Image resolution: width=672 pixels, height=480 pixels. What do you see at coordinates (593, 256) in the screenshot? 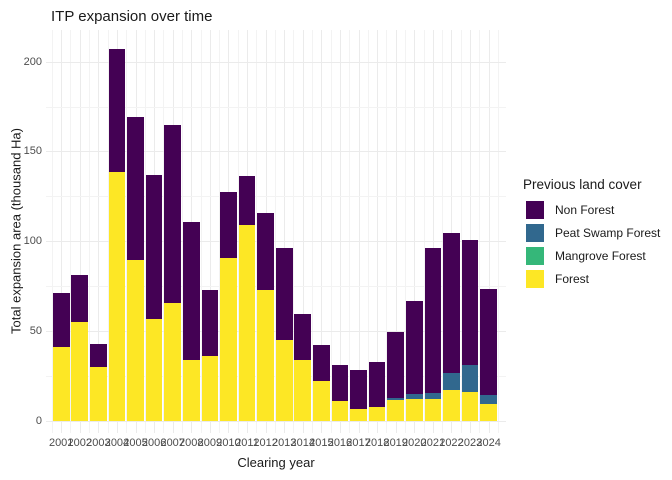
I see `legend-item: Mangrove Forest` at bounding box center [593, 256].